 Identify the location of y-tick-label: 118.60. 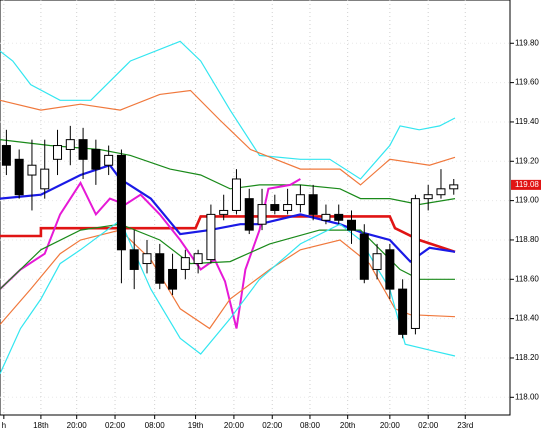
(527, 278).